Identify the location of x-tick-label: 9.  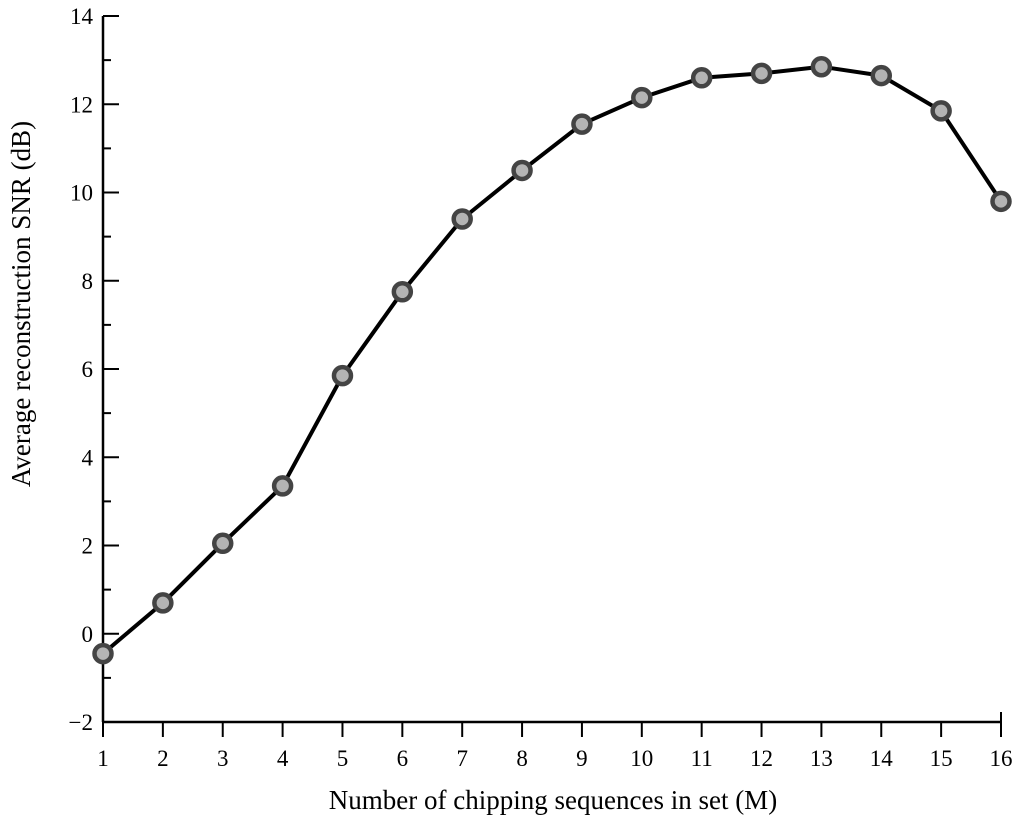
(582, 758).